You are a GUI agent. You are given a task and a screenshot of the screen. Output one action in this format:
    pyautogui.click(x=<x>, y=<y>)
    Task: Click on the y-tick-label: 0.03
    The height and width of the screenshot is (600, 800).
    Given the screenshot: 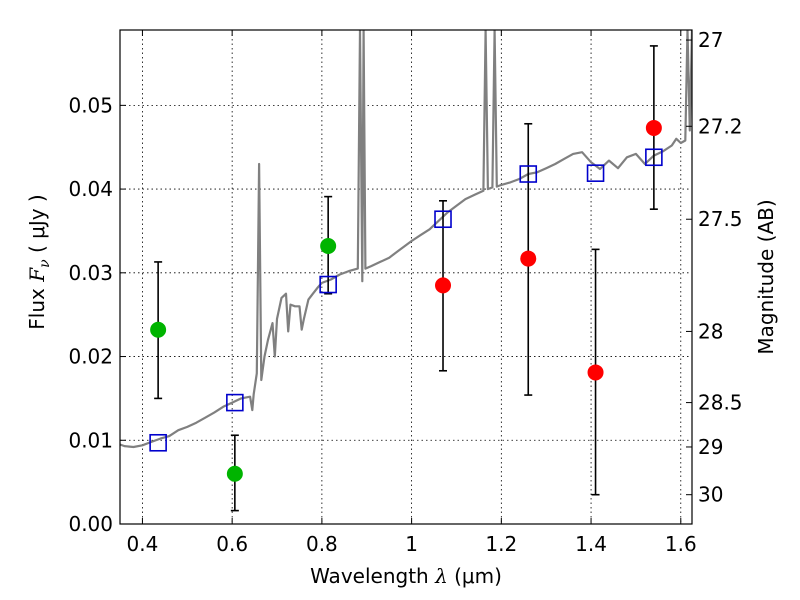 What is the action you would take?
    pyautogui.click(x=90, y=273)
    